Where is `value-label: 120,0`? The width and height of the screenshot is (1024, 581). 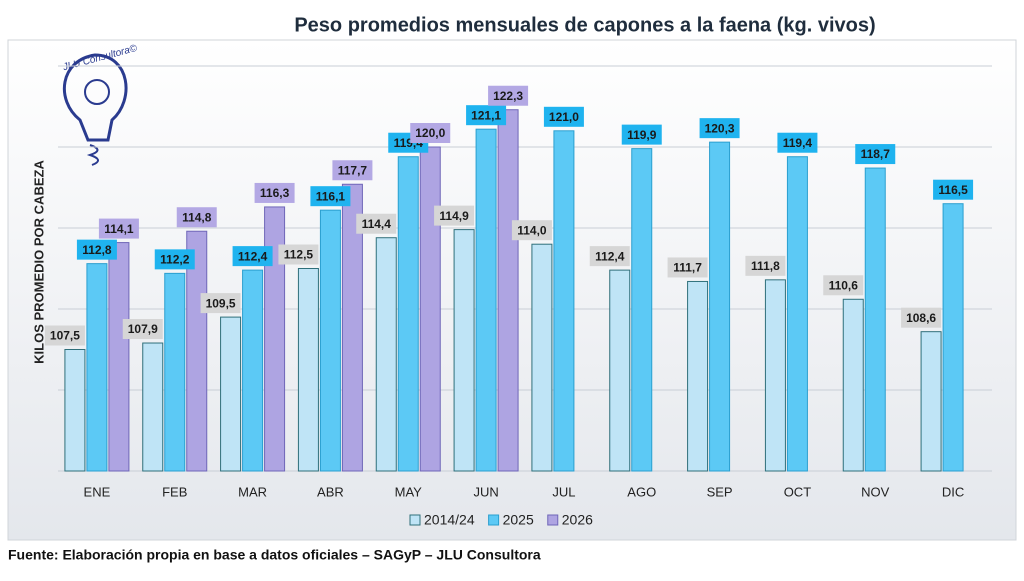
value-label: 120,0 is located at coordinates (430, 133).